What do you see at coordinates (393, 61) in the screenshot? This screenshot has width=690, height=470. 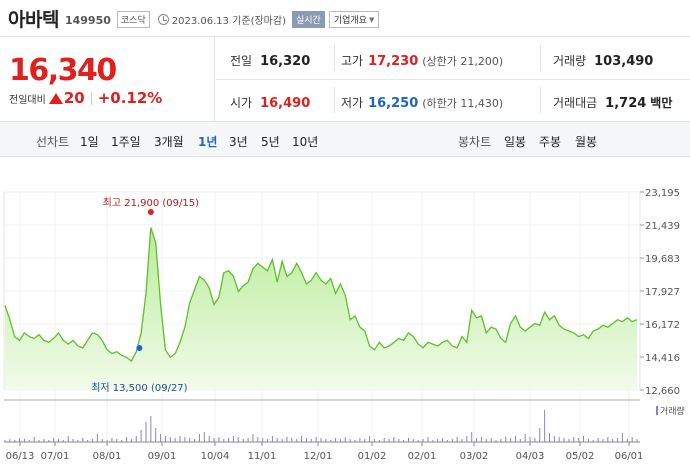 I see `high-value: 17,230` at bounding box center [393, 61].